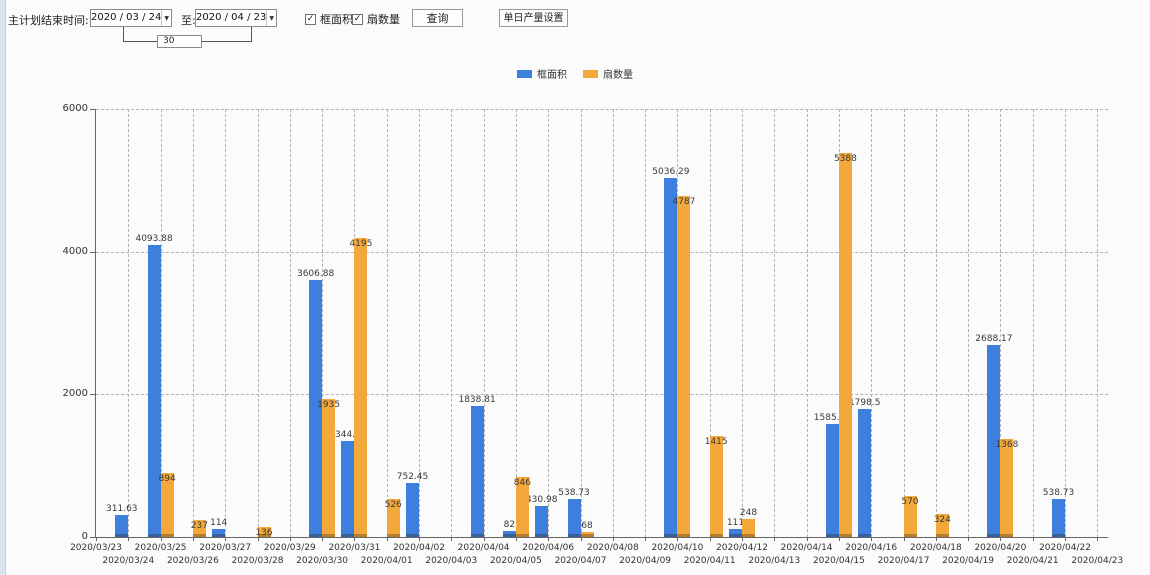 This screenshot has height=575, width=1150. Describe the element at coordinates (1007, 445) in the screenshot. I see `bar-value-label: 1368` at that location.